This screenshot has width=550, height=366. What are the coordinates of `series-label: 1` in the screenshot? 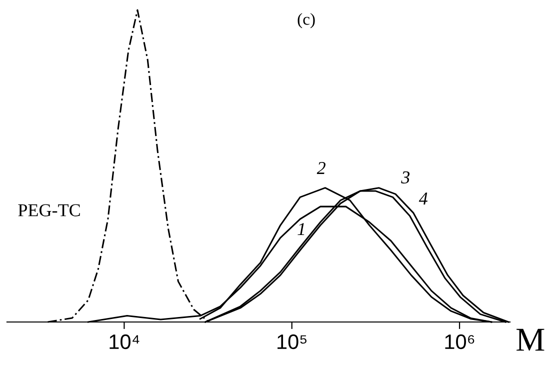 It's located at (301, 229).